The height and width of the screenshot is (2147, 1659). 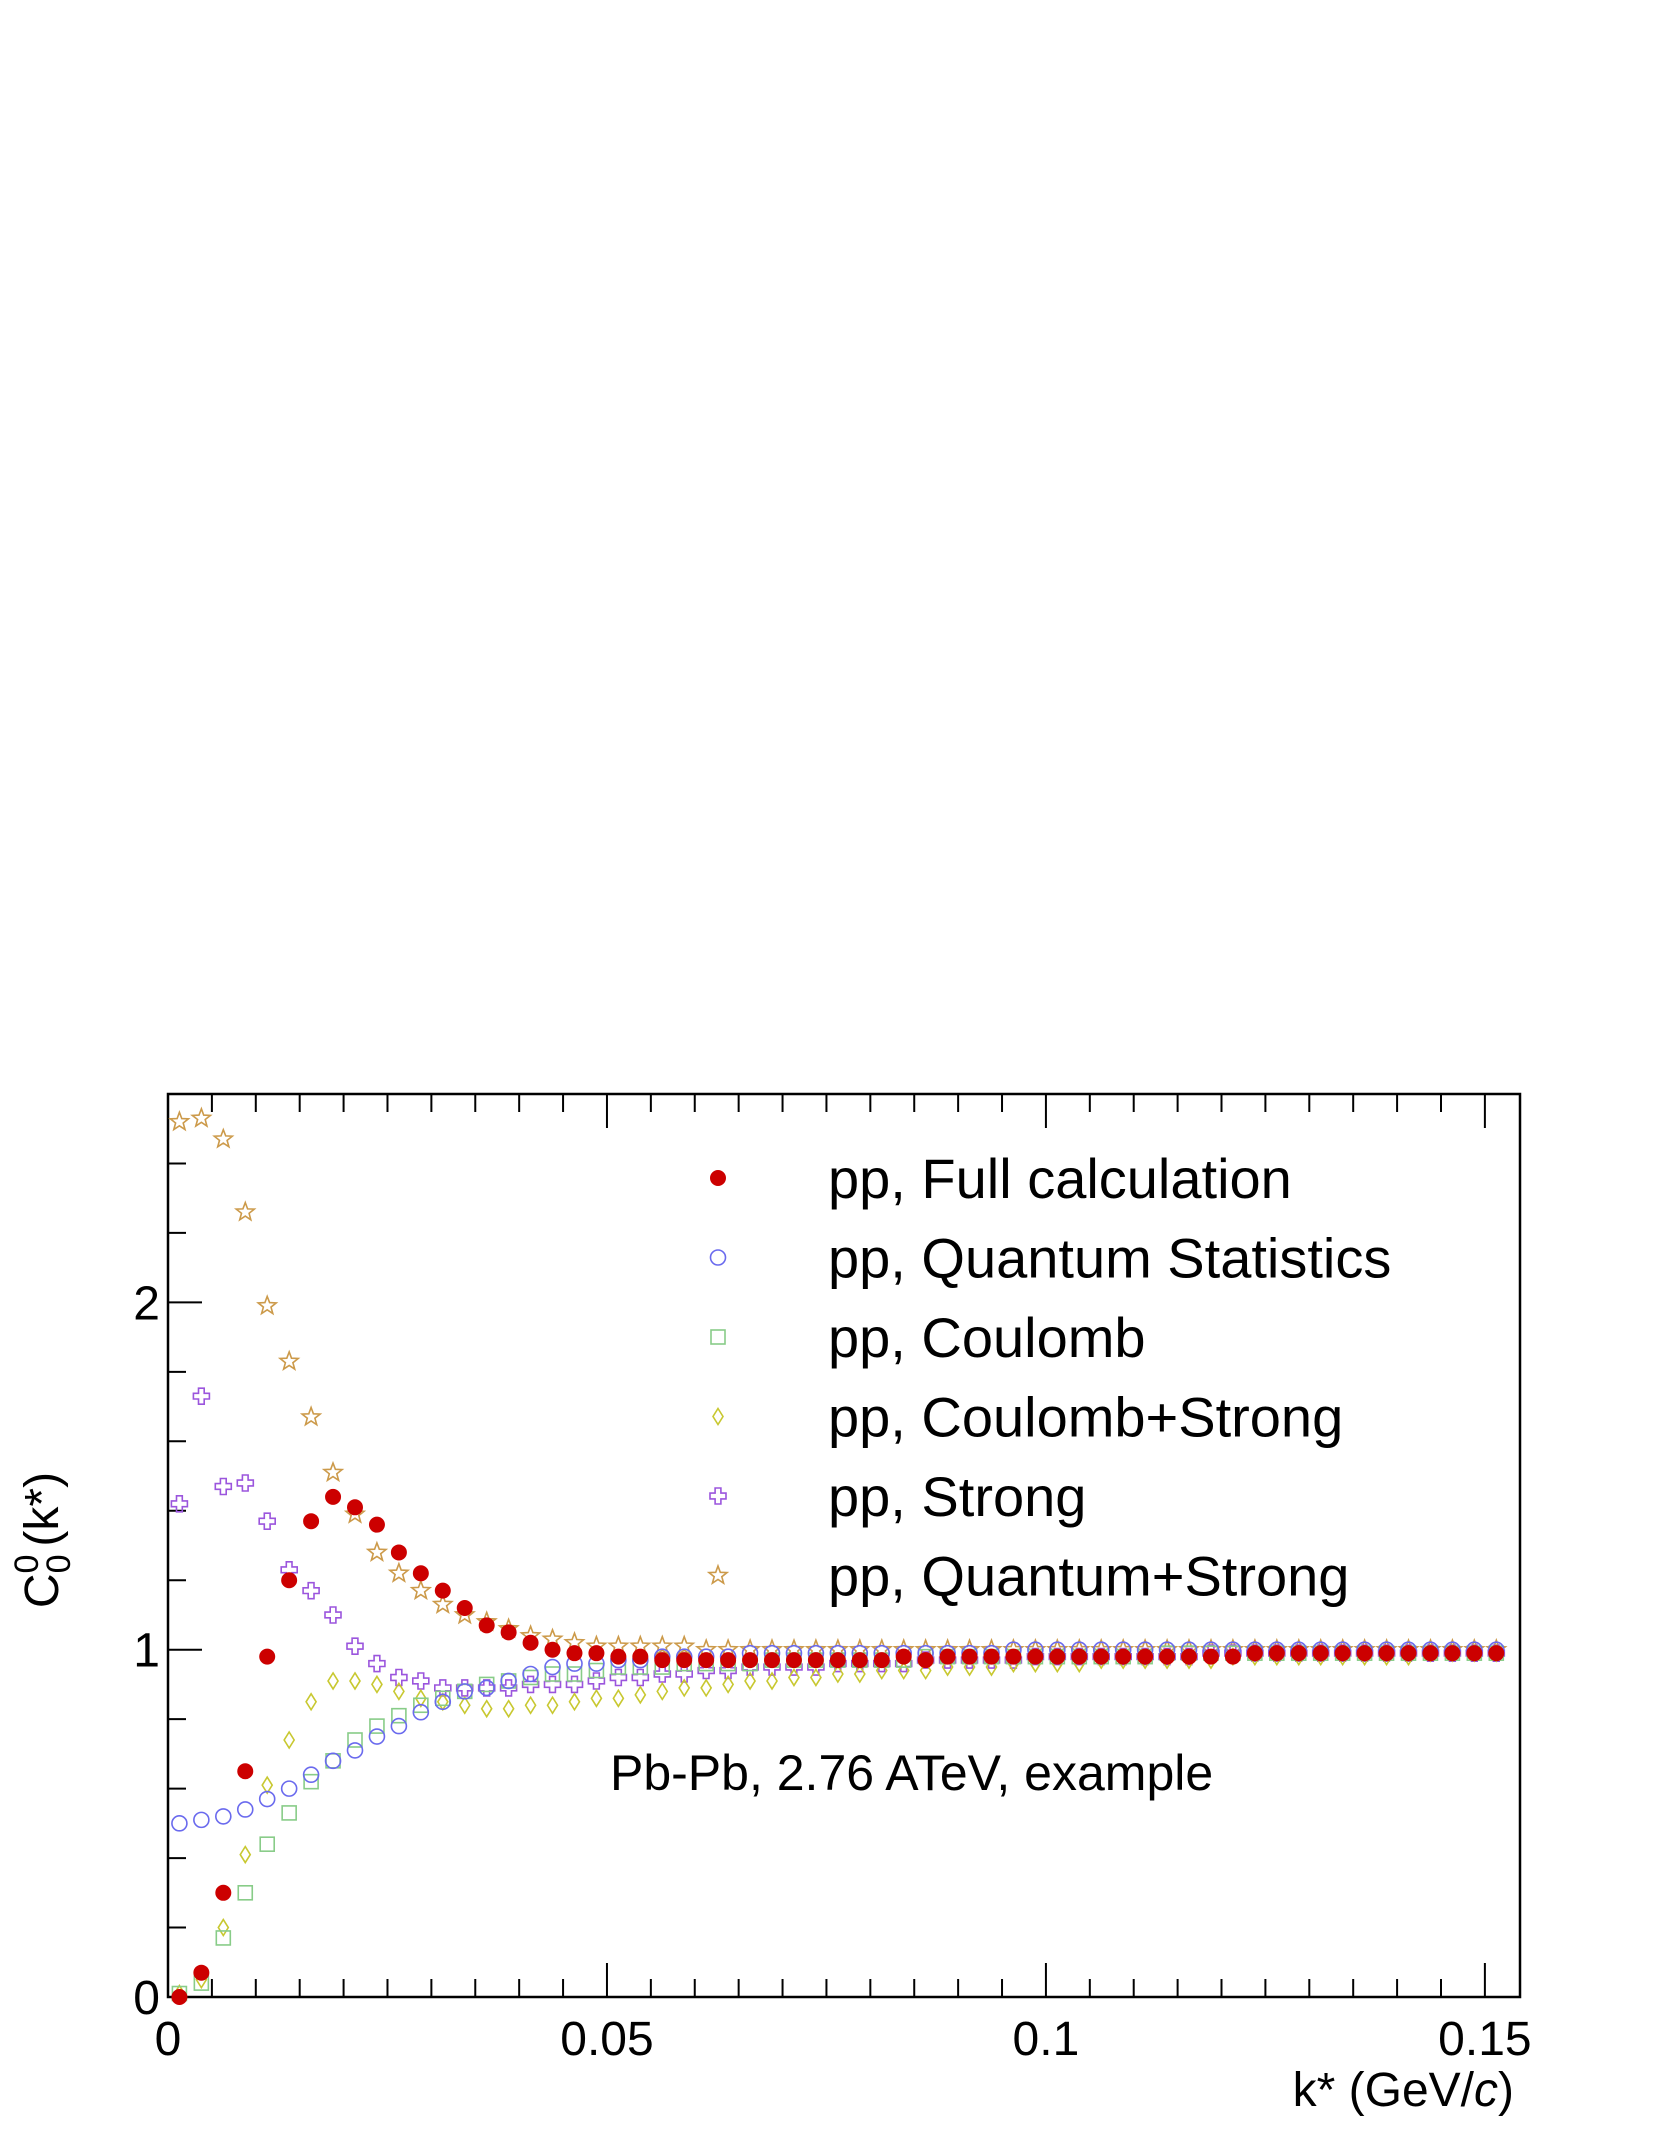 I want to click on x-tick-label: 0.15, so click(x=1484, y=2039).